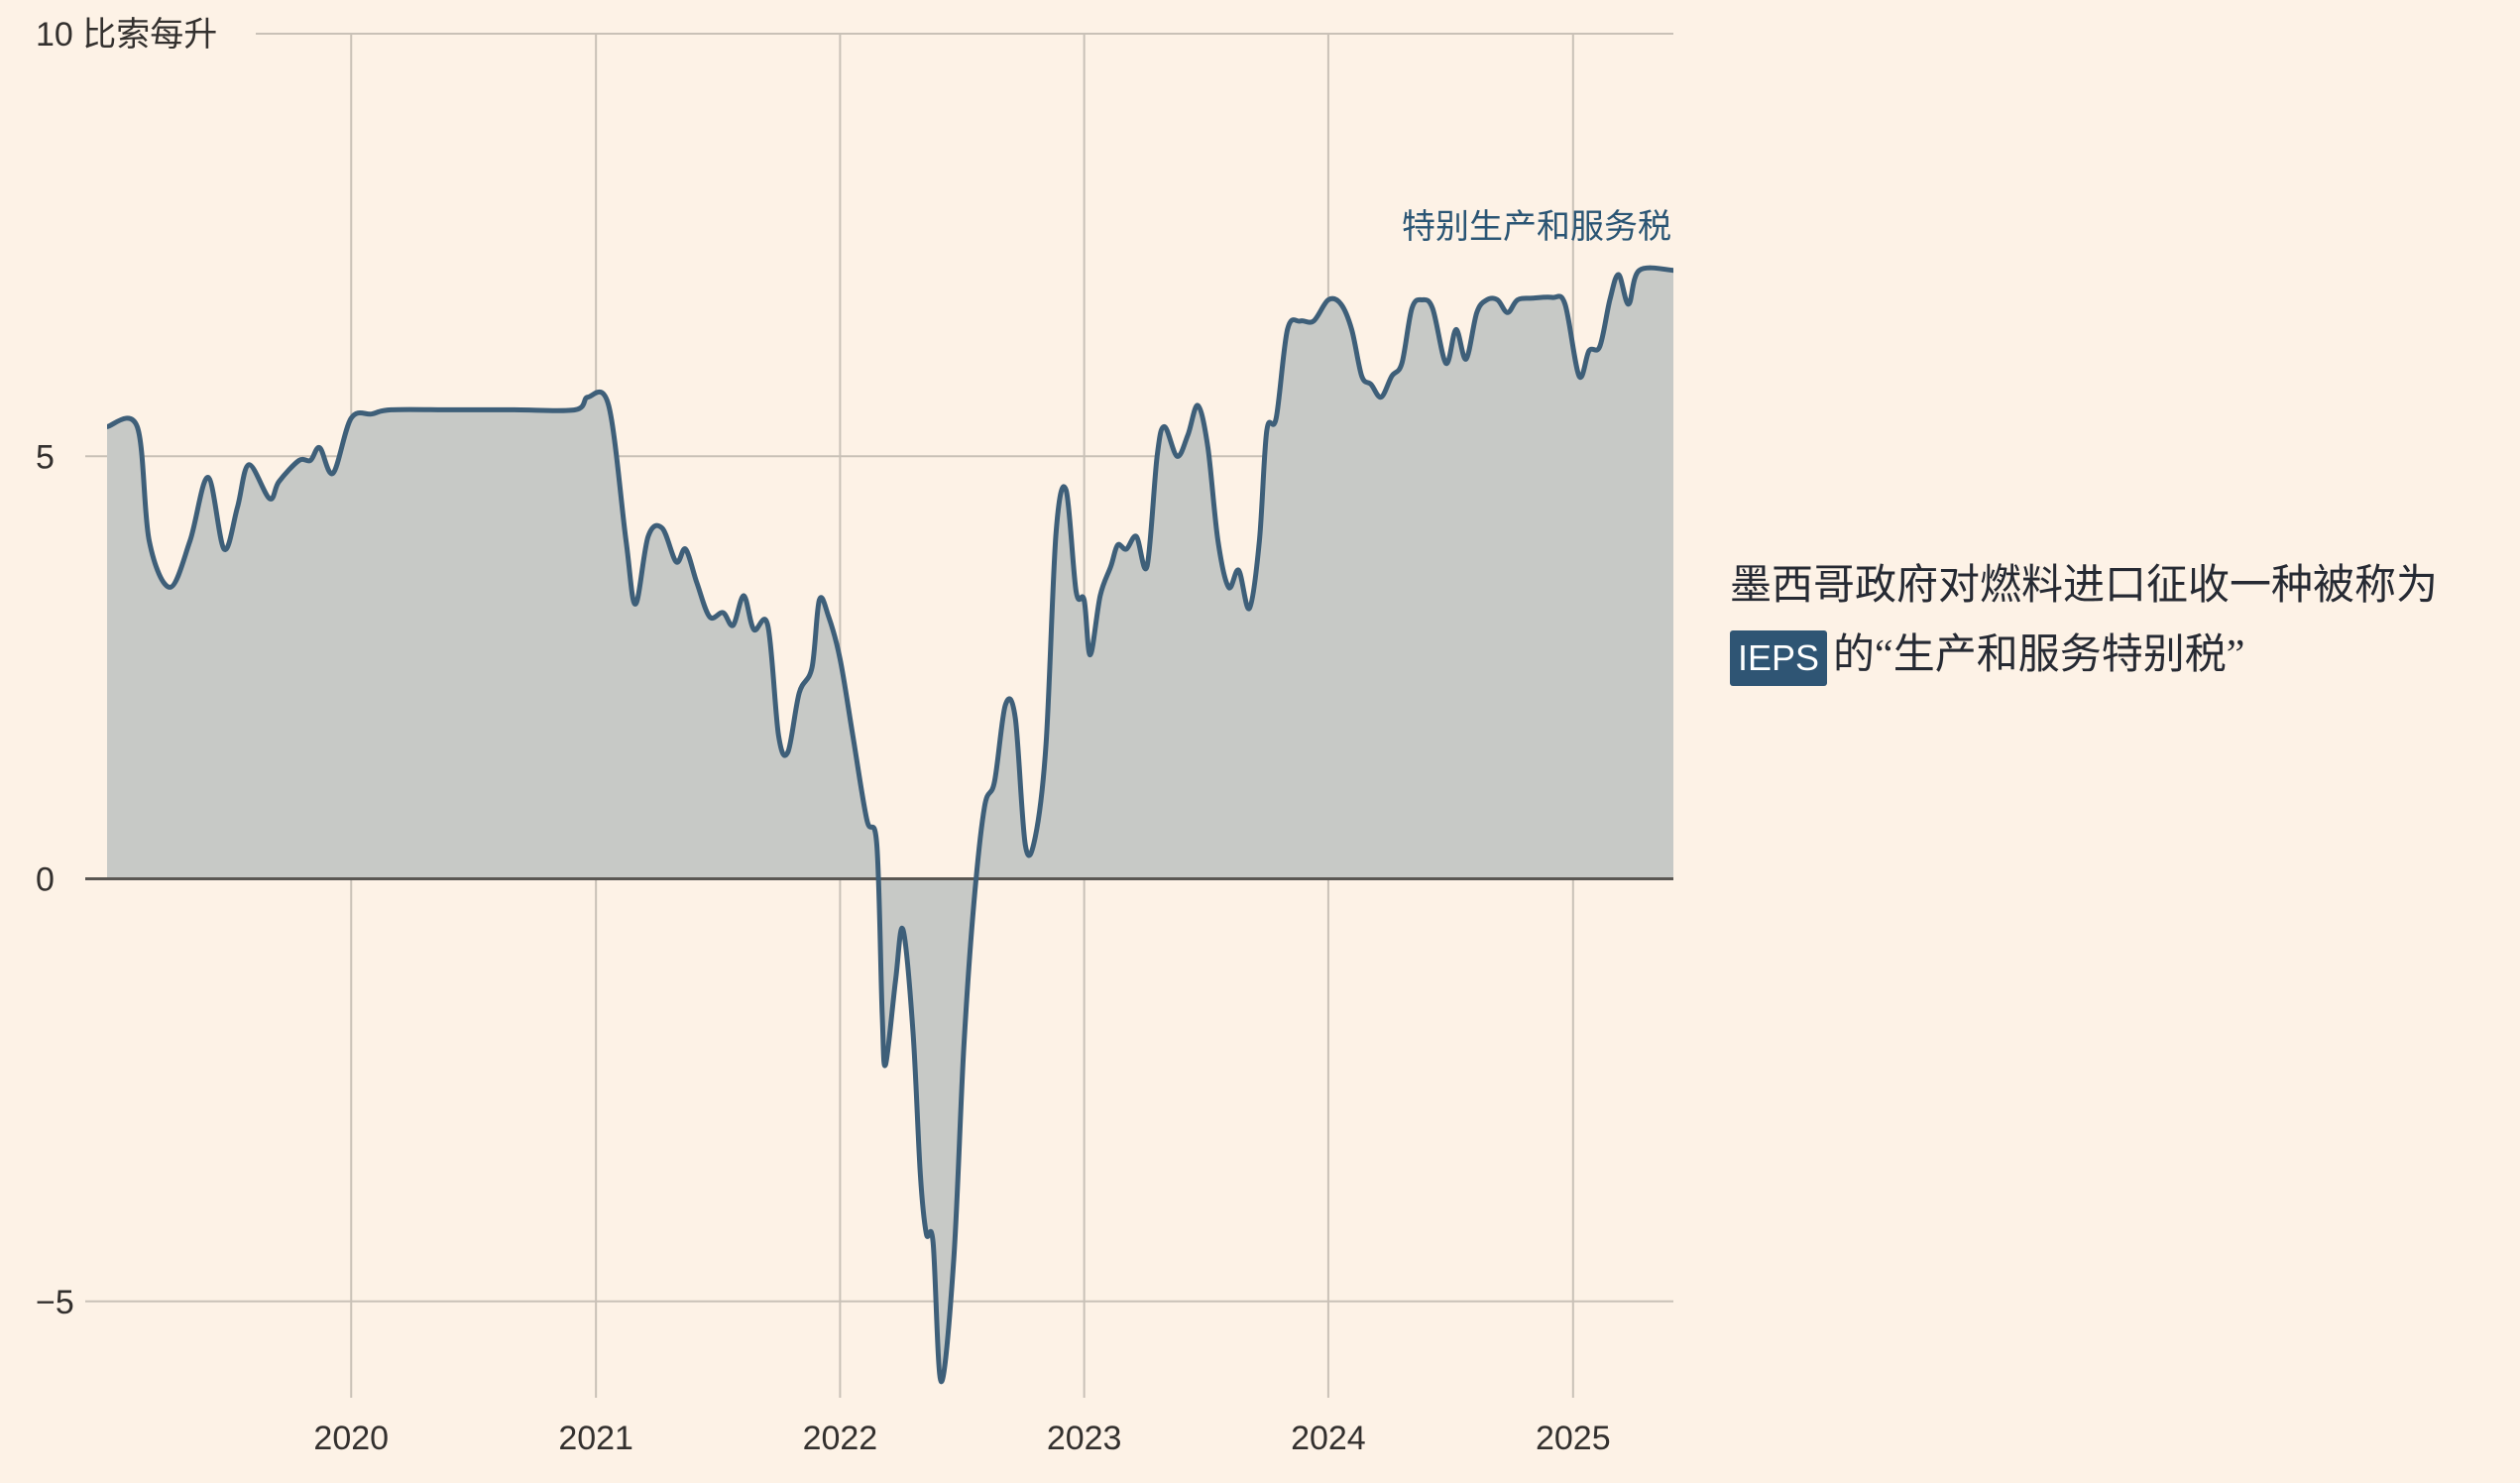 The image size is (2520, 1483). What do you see at coordinates (126, 35) in the screenshot?
I see `y-tick-label: 10 比索每升` at bounding box center [126, 35].